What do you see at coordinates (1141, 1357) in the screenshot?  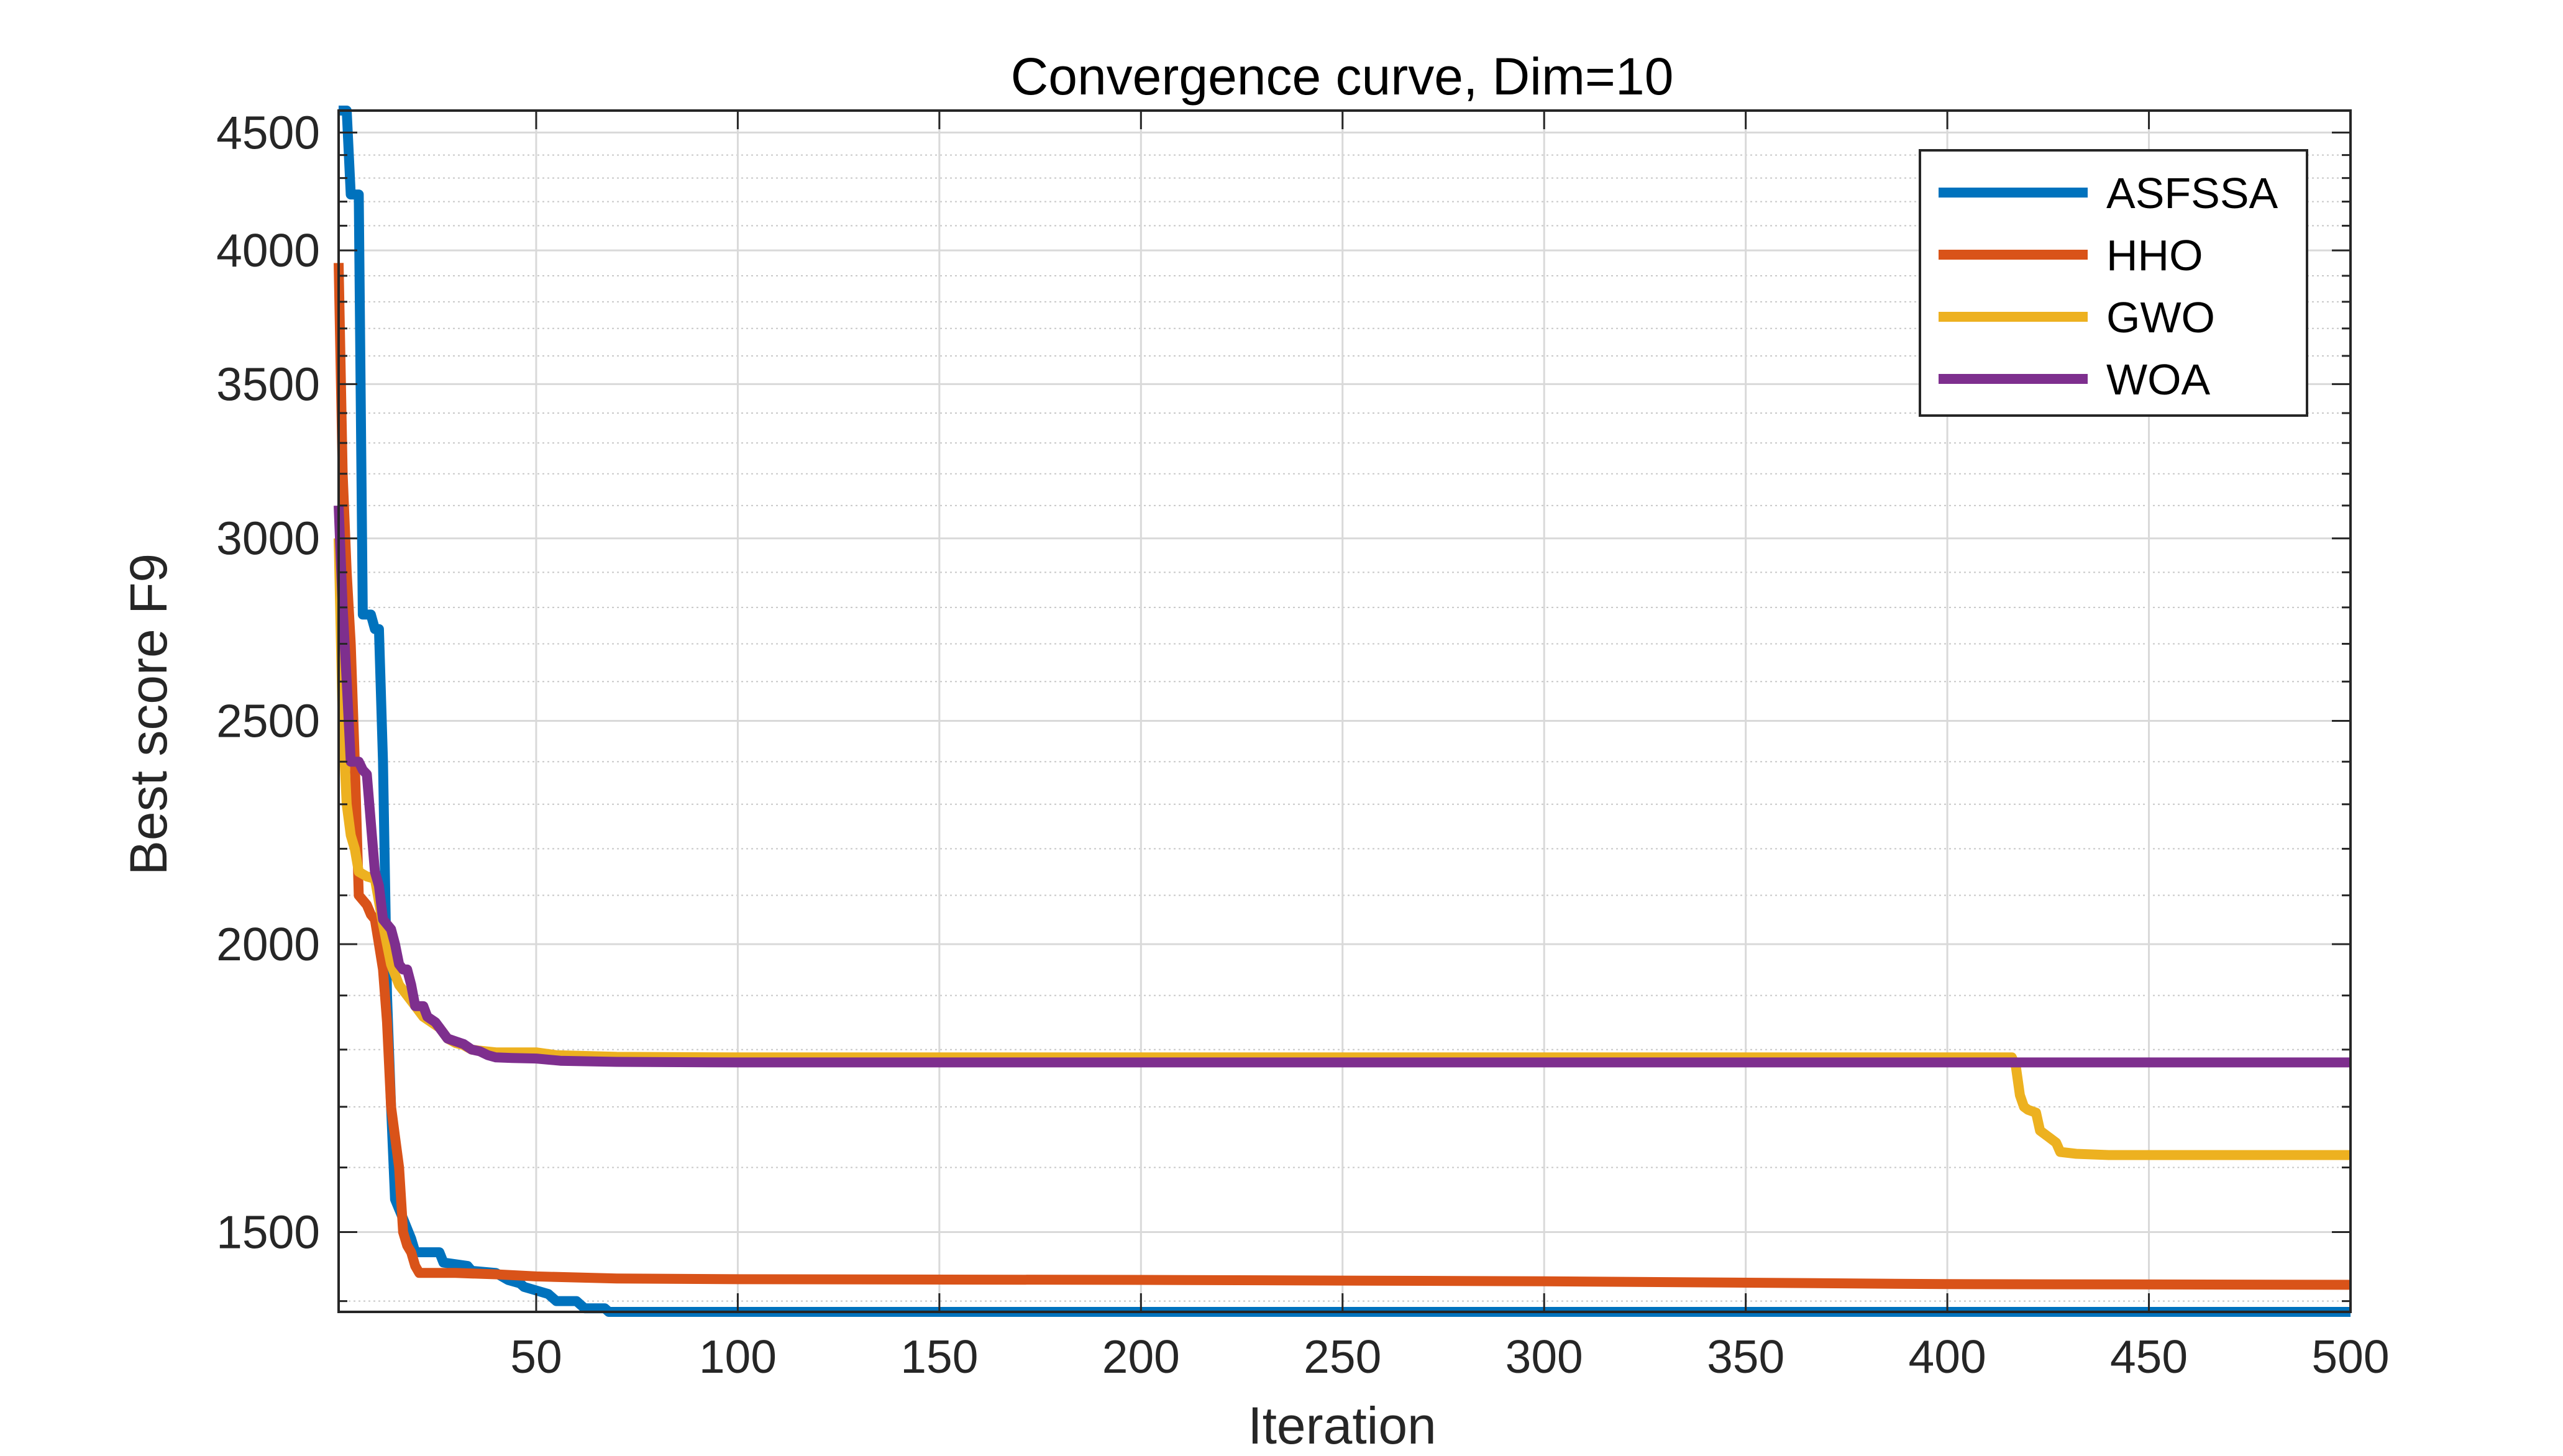 I see `x-tick-label: 200` at bounding box center [1141, 1357].